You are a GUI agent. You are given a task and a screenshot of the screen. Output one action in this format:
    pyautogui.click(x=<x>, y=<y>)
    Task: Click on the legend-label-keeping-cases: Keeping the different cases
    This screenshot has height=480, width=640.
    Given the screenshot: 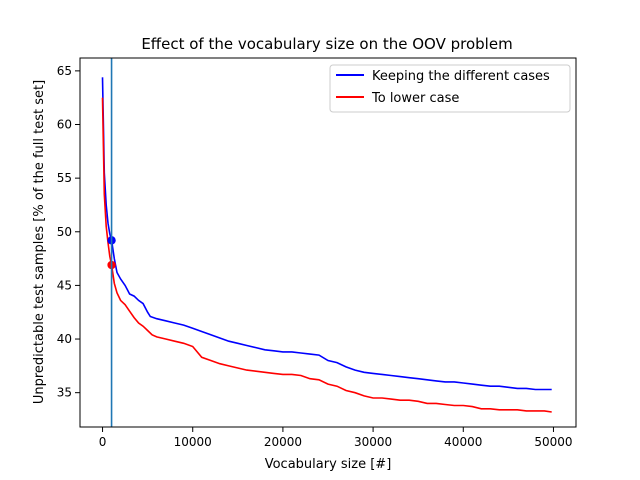 What is the action you would take?
    pyautogui.click(x=461, y=76)
    